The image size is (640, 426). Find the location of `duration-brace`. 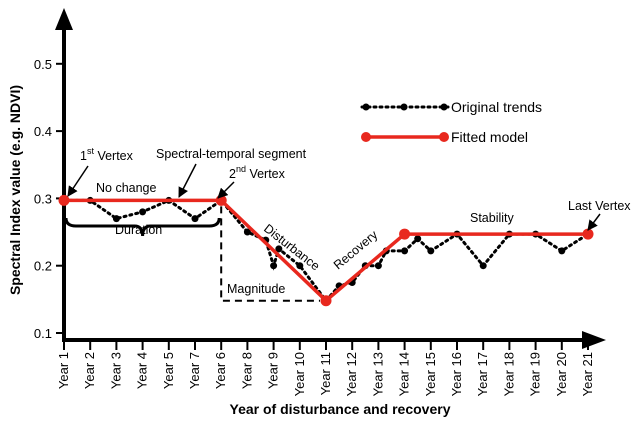

duration-brace is located at coordinates (142, 227).